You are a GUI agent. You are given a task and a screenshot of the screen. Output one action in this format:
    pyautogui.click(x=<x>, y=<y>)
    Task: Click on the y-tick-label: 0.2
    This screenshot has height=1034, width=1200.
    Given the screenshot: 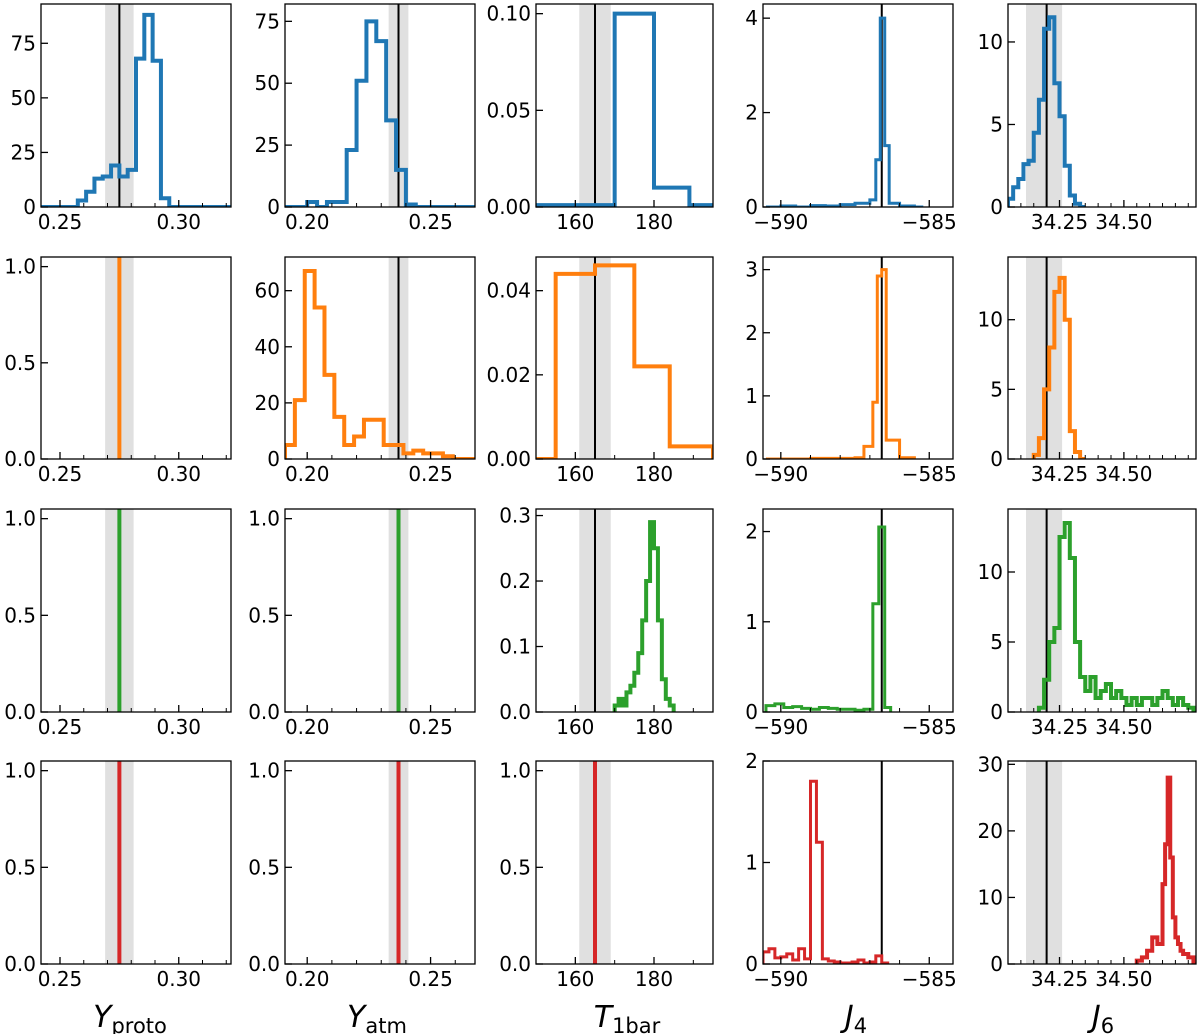 What is the action you would take?
    pyautogui.click(x=515, y=581)
    